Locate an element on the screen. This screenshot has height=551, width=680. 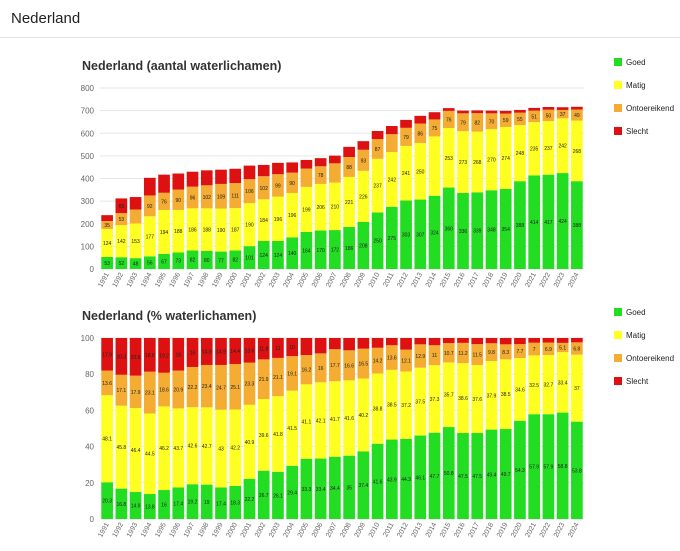
bar-goed-2015 is located at coordinates (448, 473).